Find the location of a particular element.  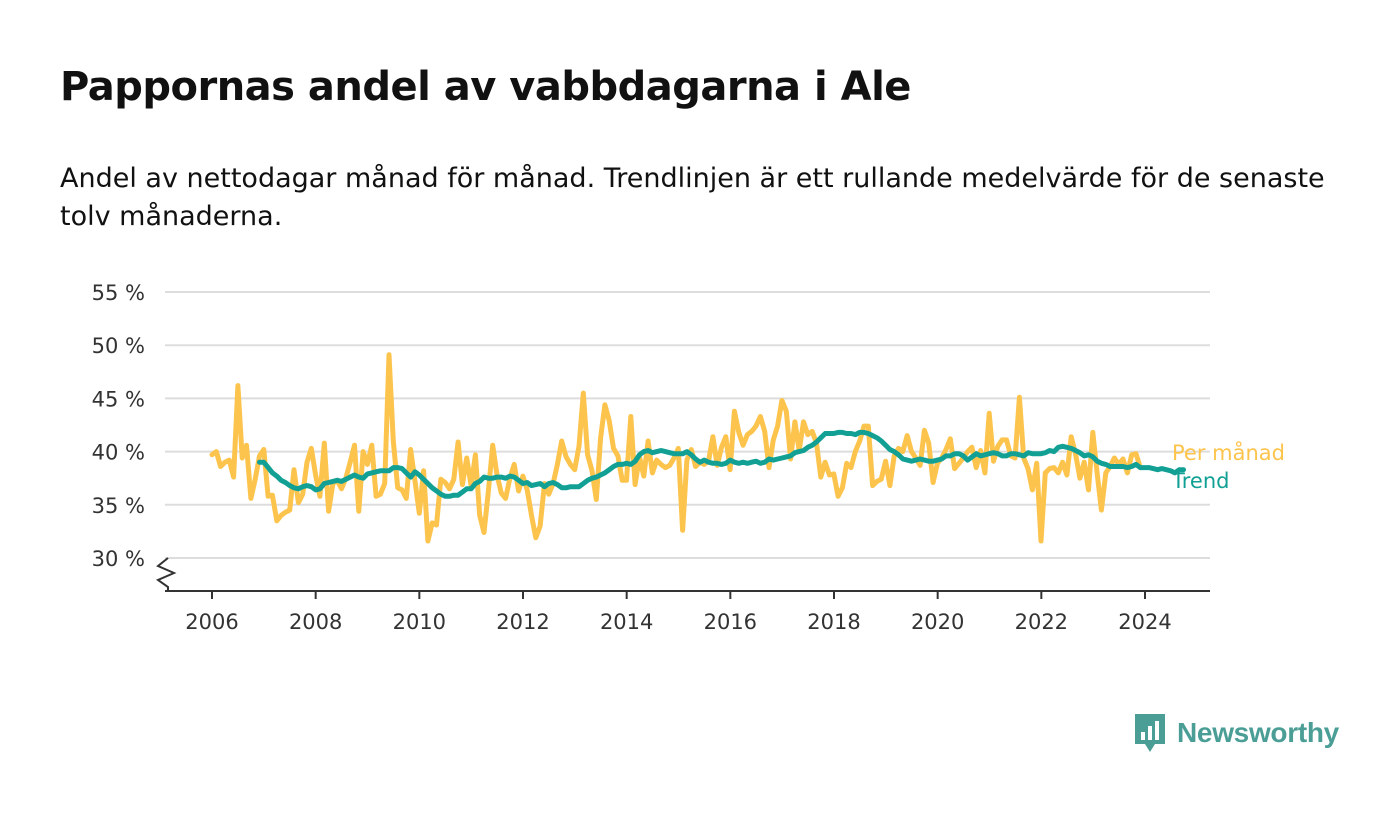

newsworthy-logo-icon is located at coordinates (1150, 733).